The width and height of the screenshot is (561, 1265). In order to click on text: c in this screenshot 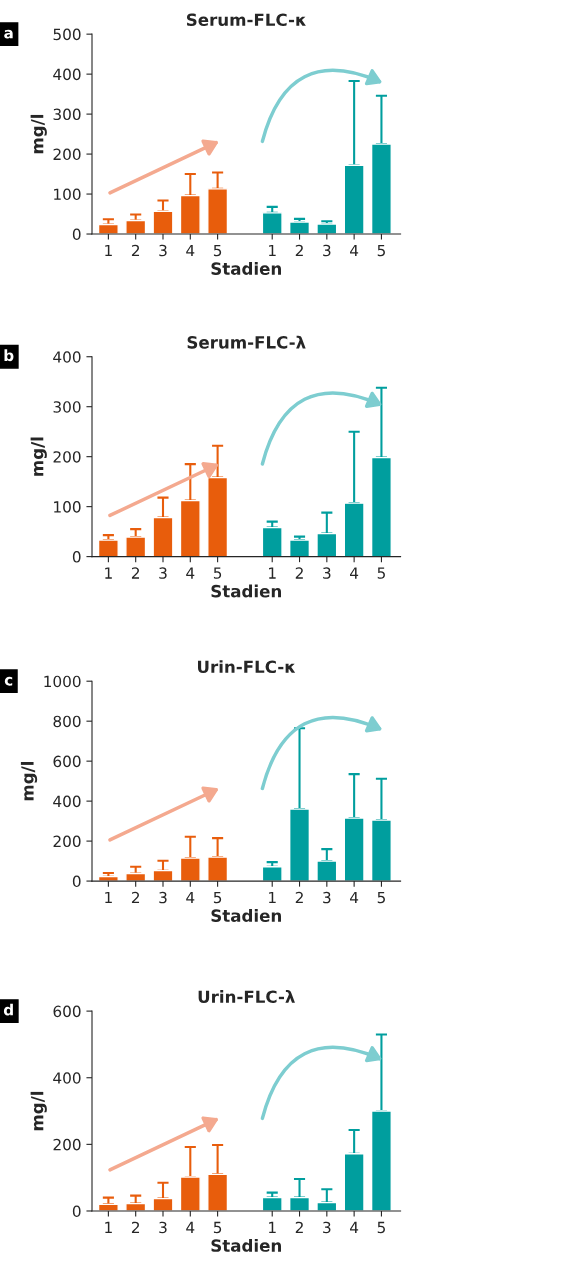, I will do `click(8, 681)`.